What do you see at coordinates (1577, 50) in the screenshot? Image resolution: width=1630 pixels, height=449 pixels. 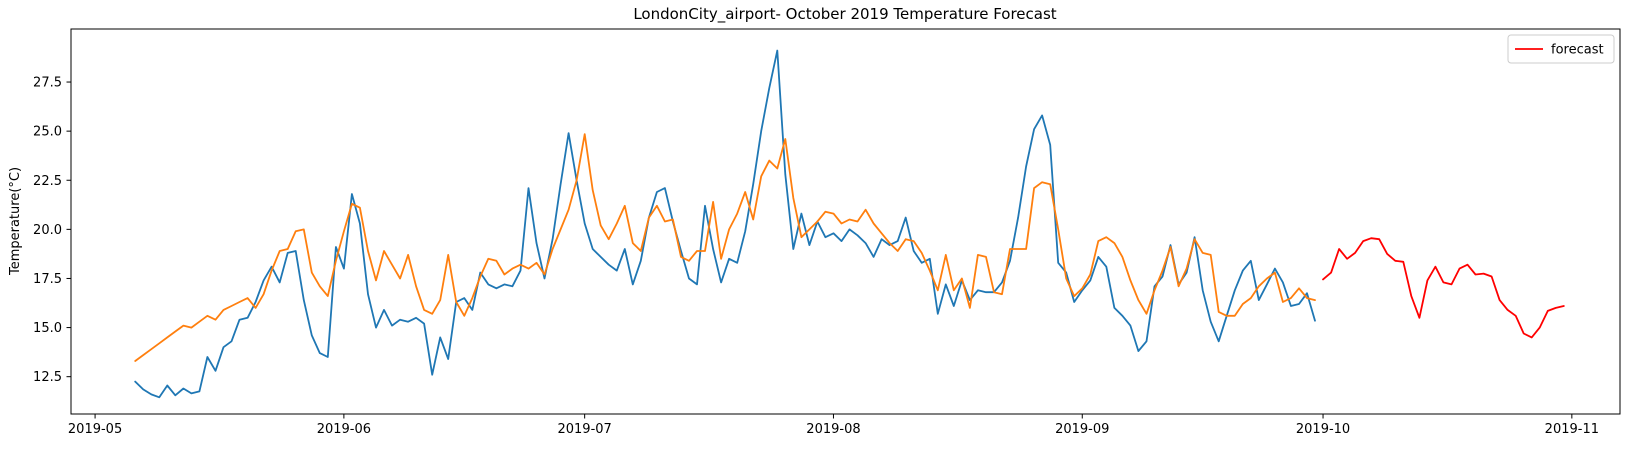 I see `legend-forecast-label: forecast` at bounding box center [1577, 50].